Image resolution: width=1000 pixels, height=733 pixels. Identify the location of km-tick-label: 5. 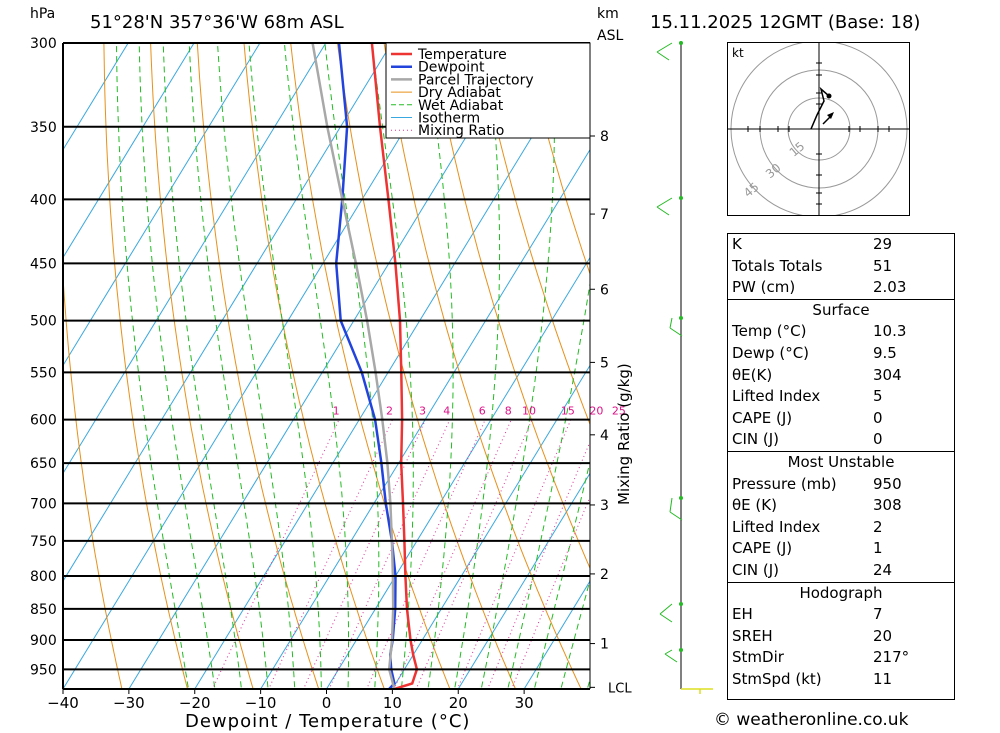
(604, 363).